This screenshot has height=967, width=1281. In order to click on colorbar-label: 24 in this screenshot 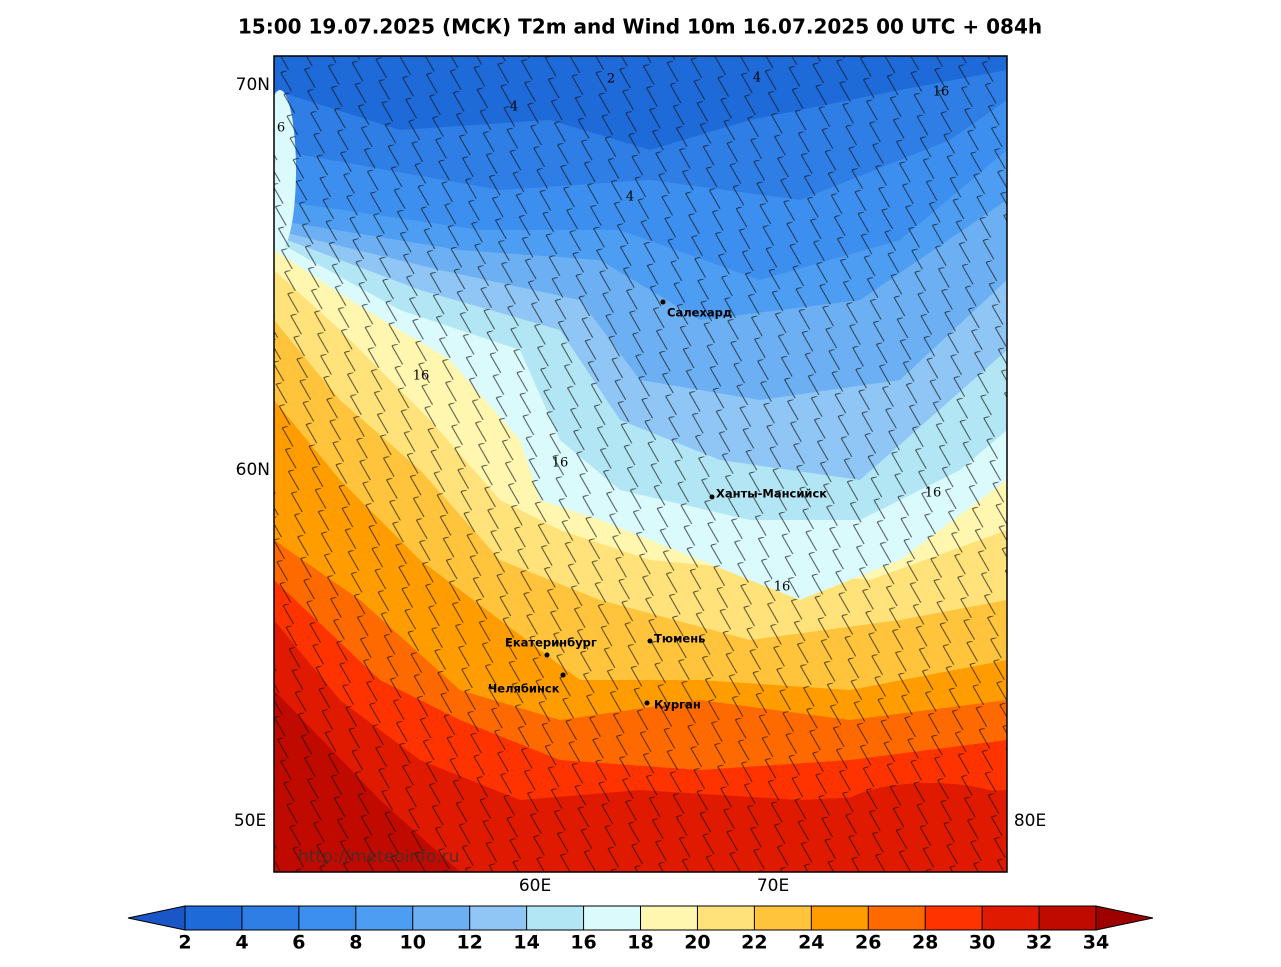, I will do `click(811, 943)`.